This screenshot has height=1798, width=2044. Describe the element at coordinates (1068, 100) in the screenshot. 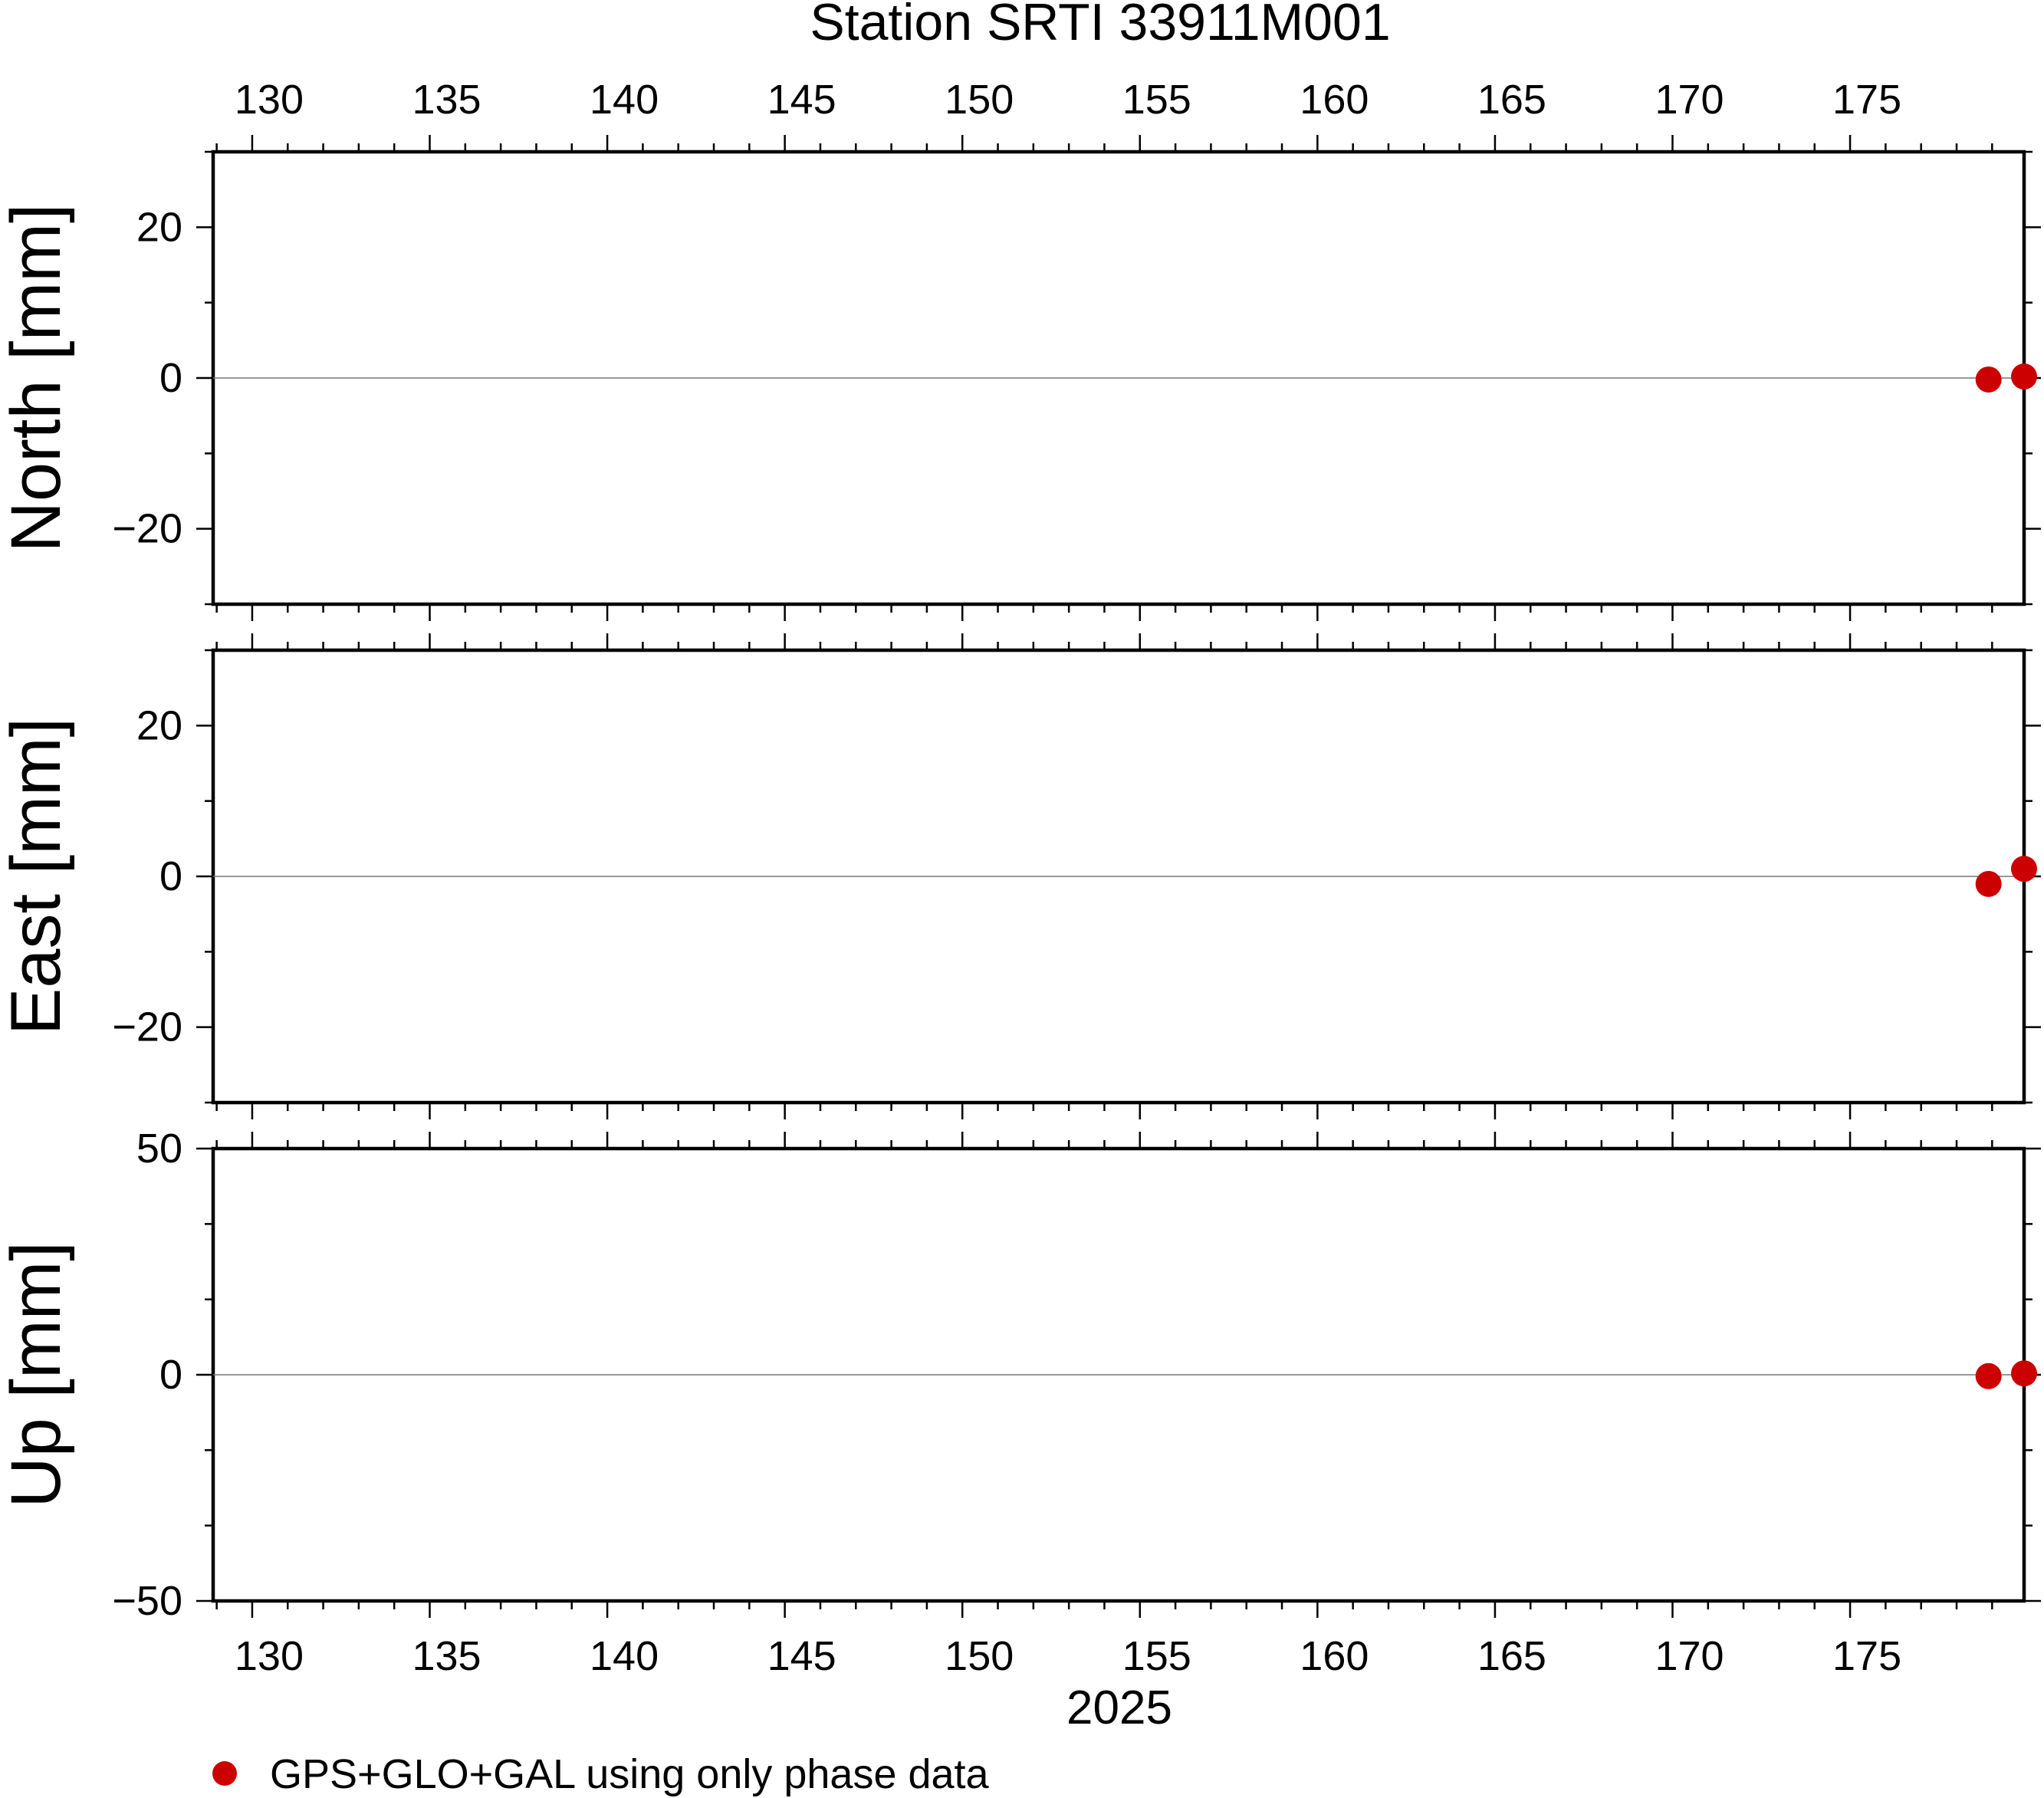

I see `top-x-axis: 130 135 140 145 150 155 160 165 170 175` at that location.